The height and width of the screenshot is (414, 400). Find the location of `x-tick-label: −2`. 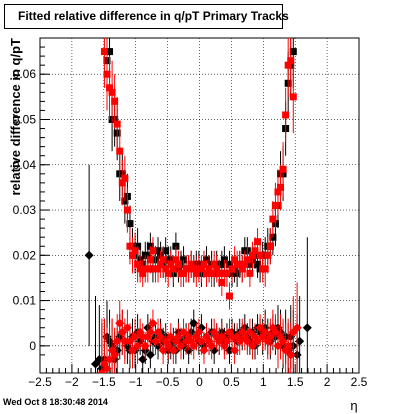

x-tick-label: −2 is located at coordinates (72, 382).